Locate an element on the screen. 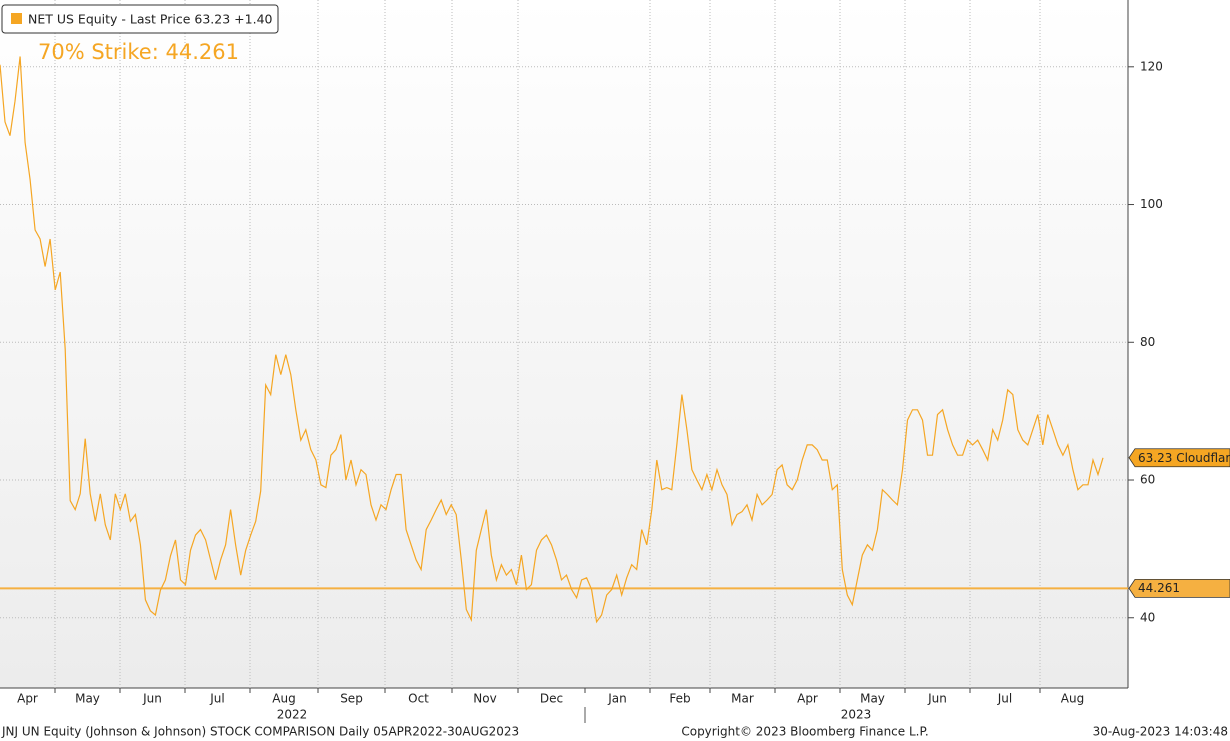  y-tick-label: 80 is located at coordinates (1147, 342).